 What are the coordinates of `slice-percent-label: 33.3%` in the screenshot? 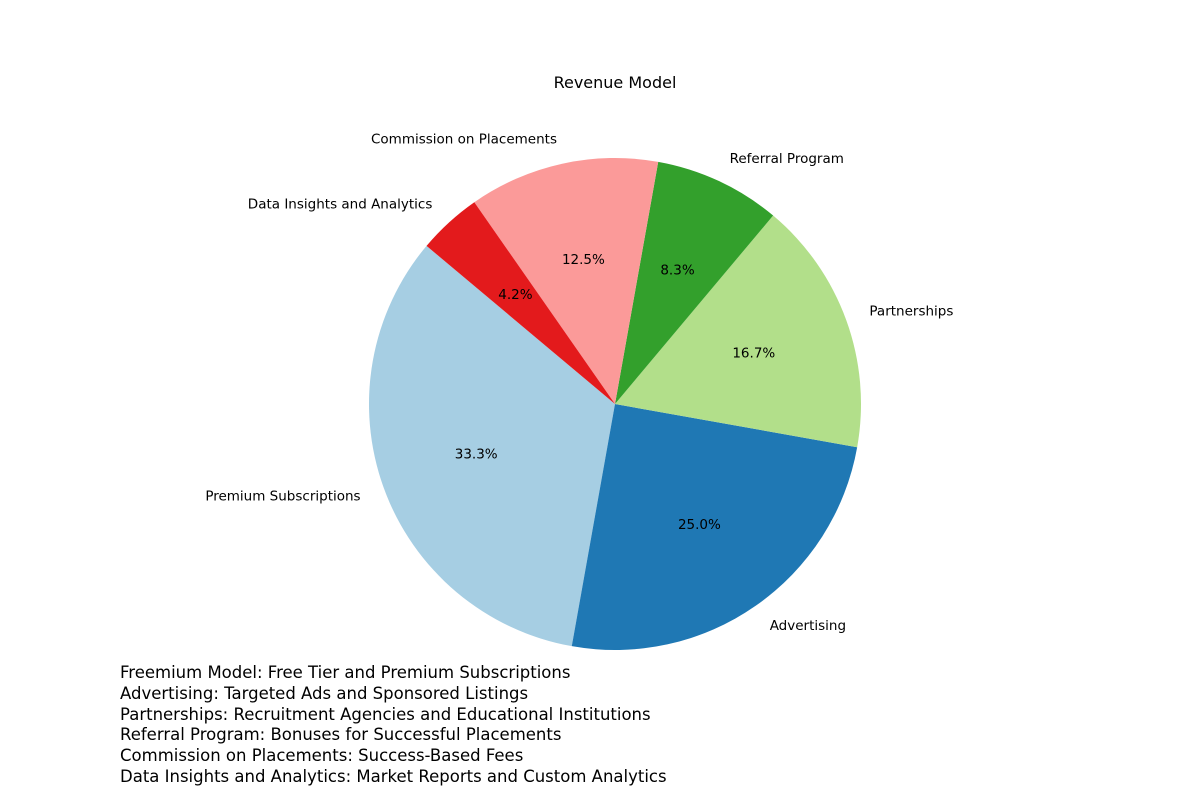 It's located at (476, 454).